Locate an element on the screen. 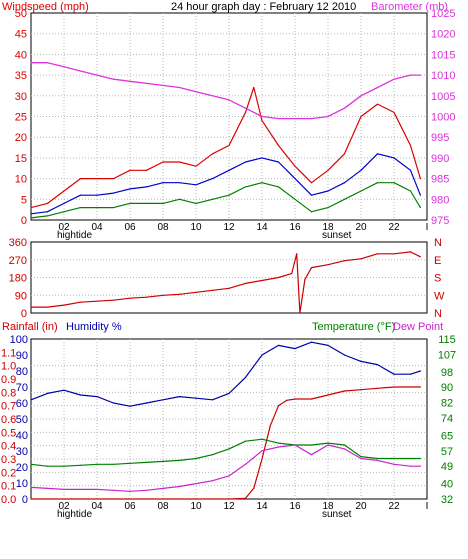  rain-axis-ytick-11: 1.1 is located at coordinates (8, 353).